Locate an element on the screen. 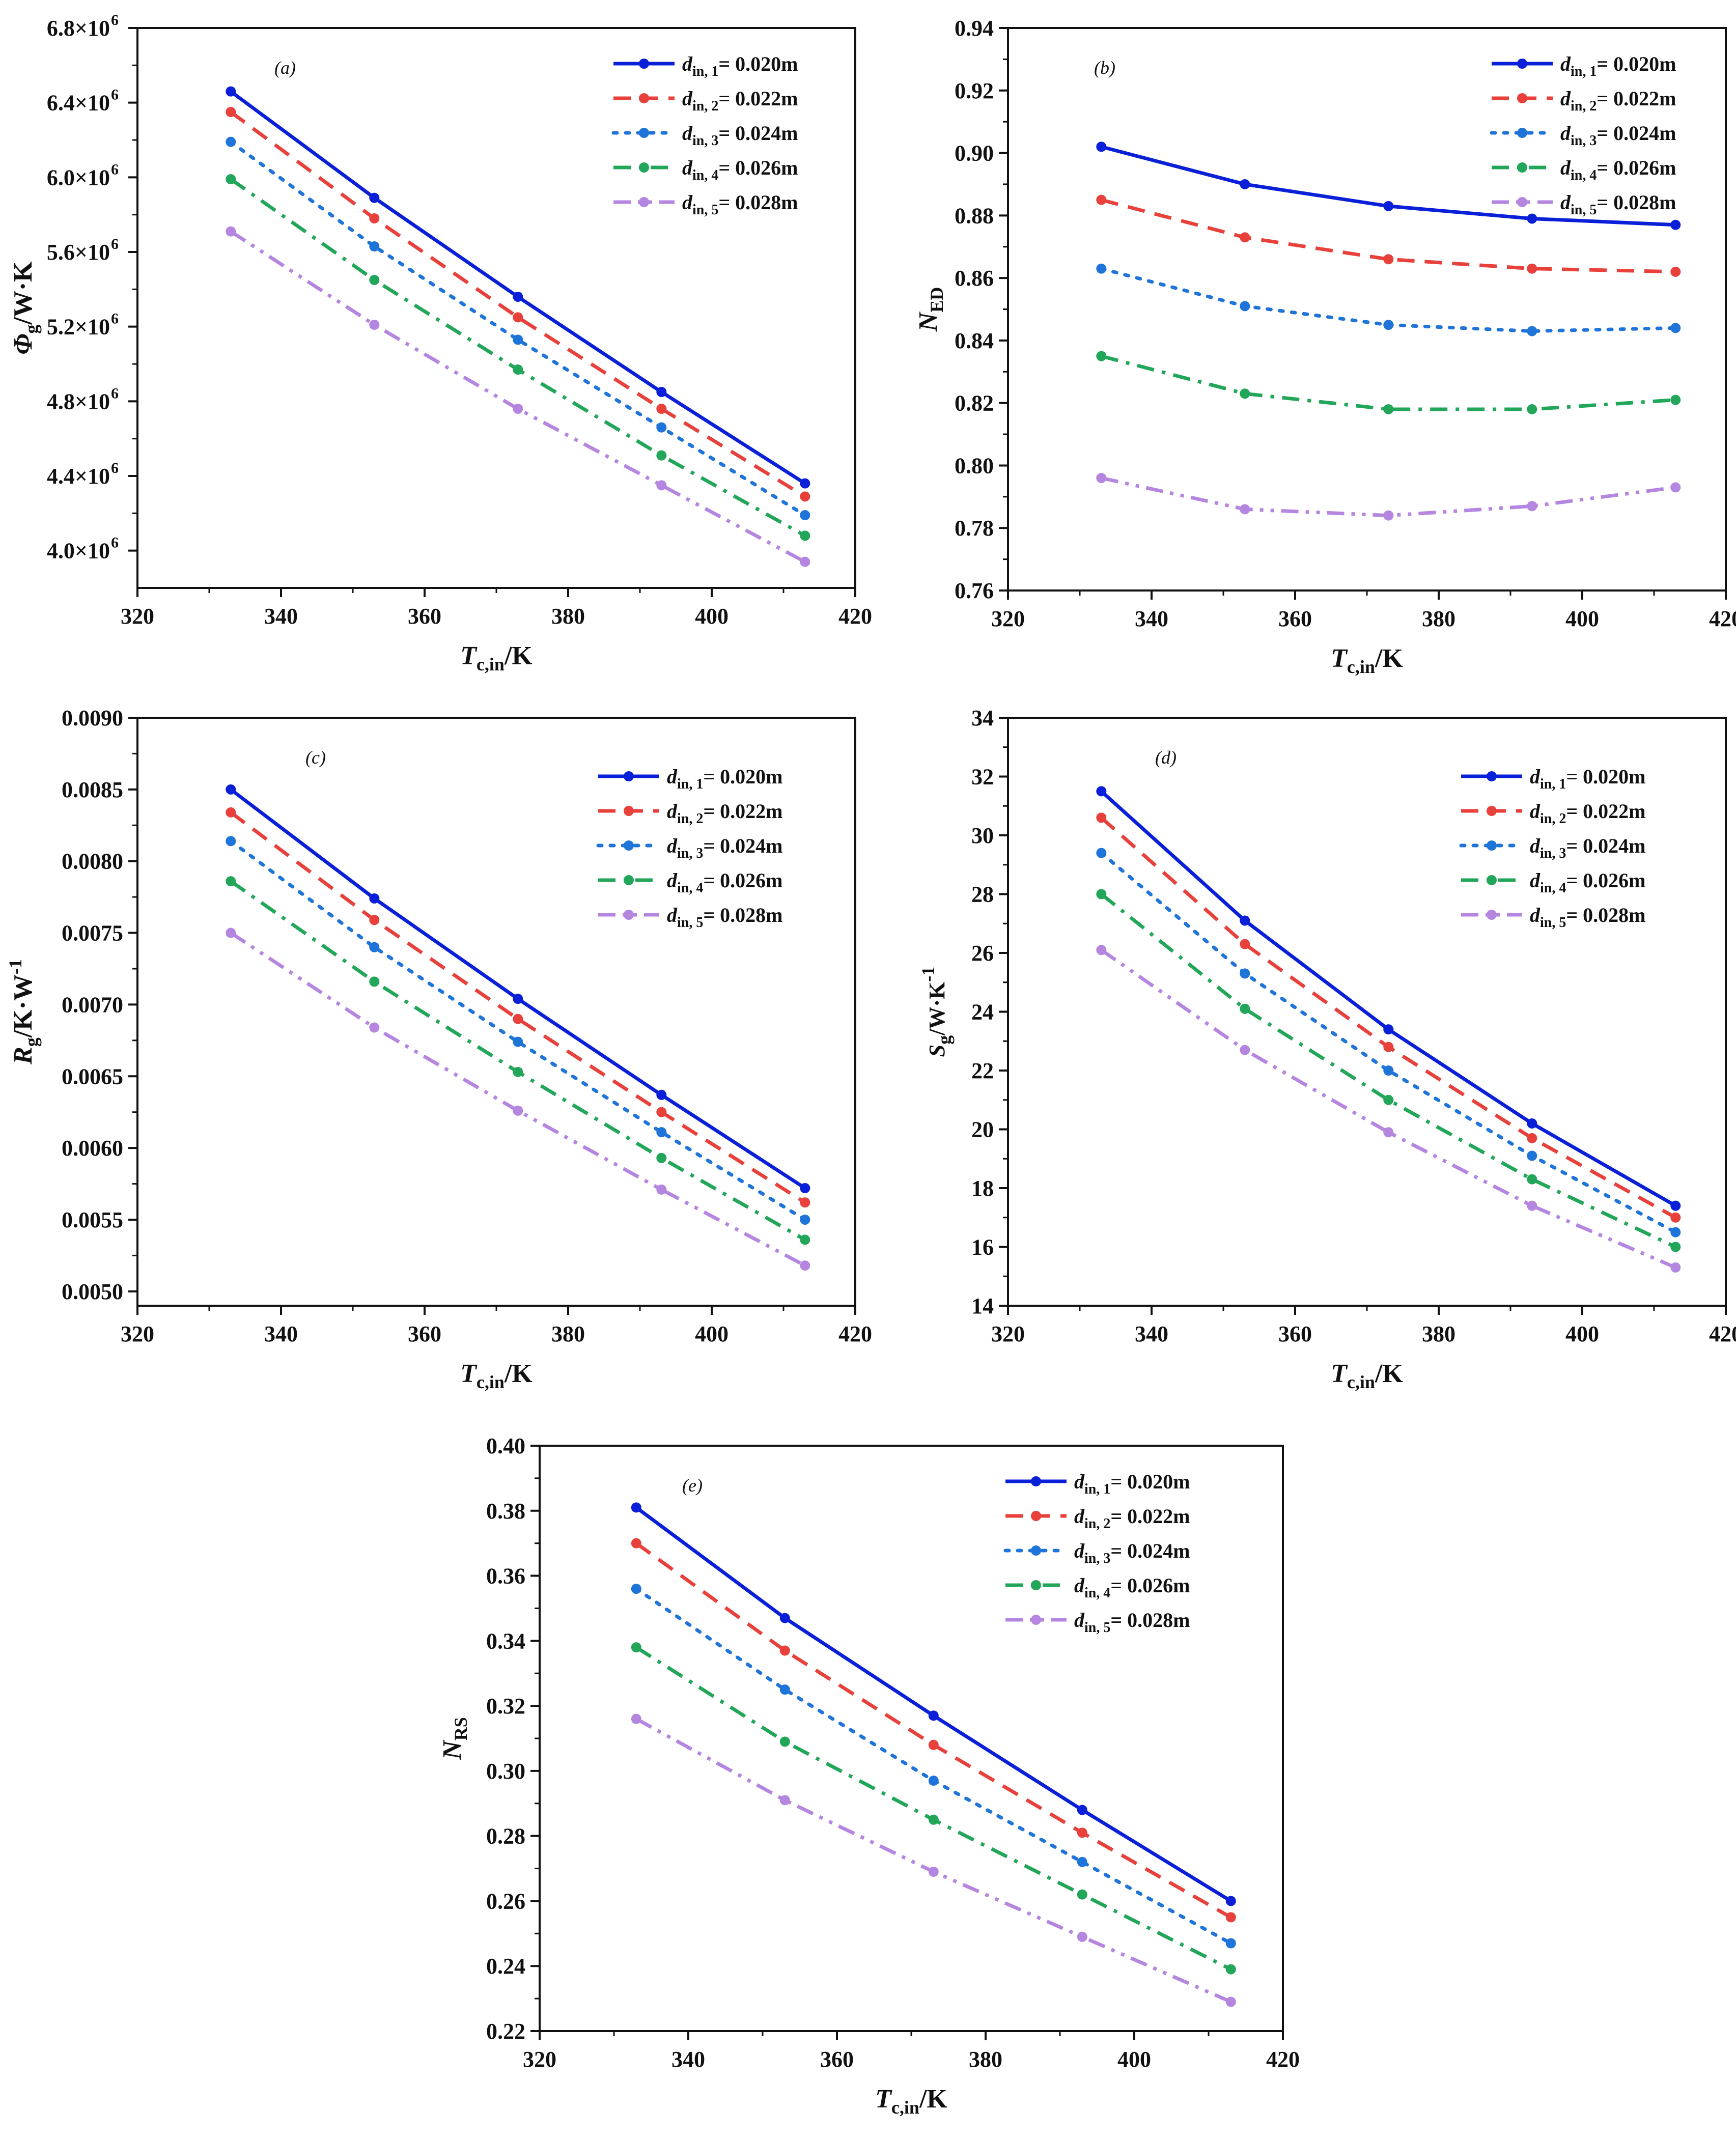  y-tick-value: 0.36 is located at coordinates (505, 1576).